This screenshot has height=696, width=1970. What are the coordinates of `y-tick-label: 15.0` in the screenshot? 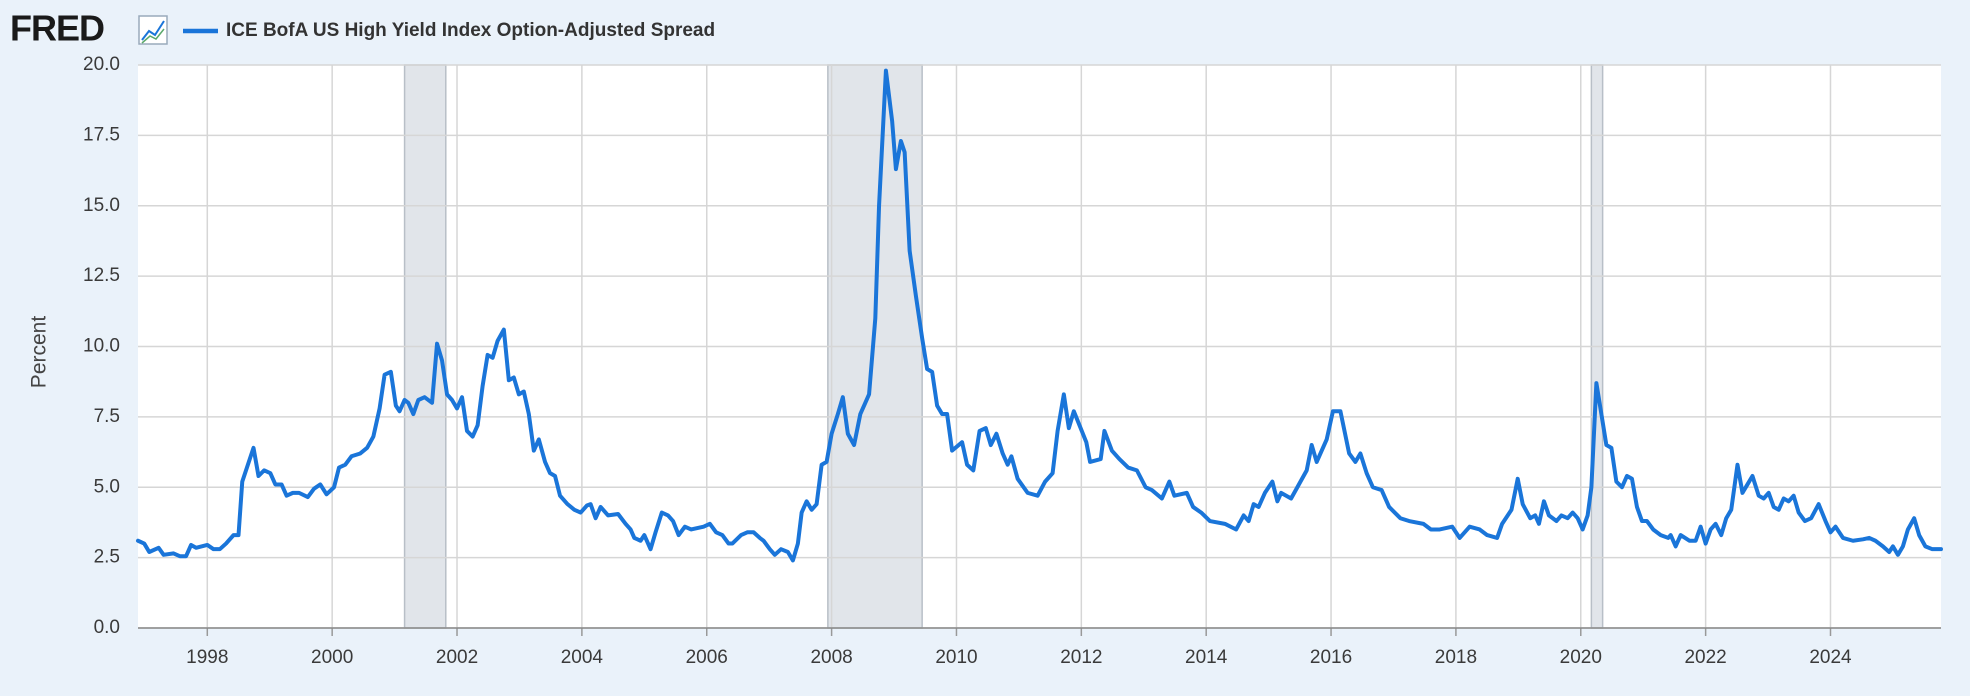 It's located at (101, 205).